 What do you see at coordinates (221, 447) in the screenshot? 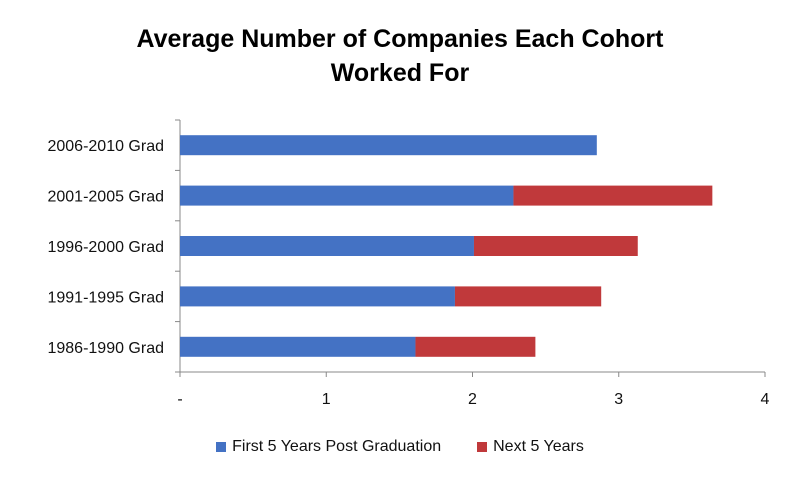
I see `legend-swatch-first-5-years` at bounding box center [221, 447].